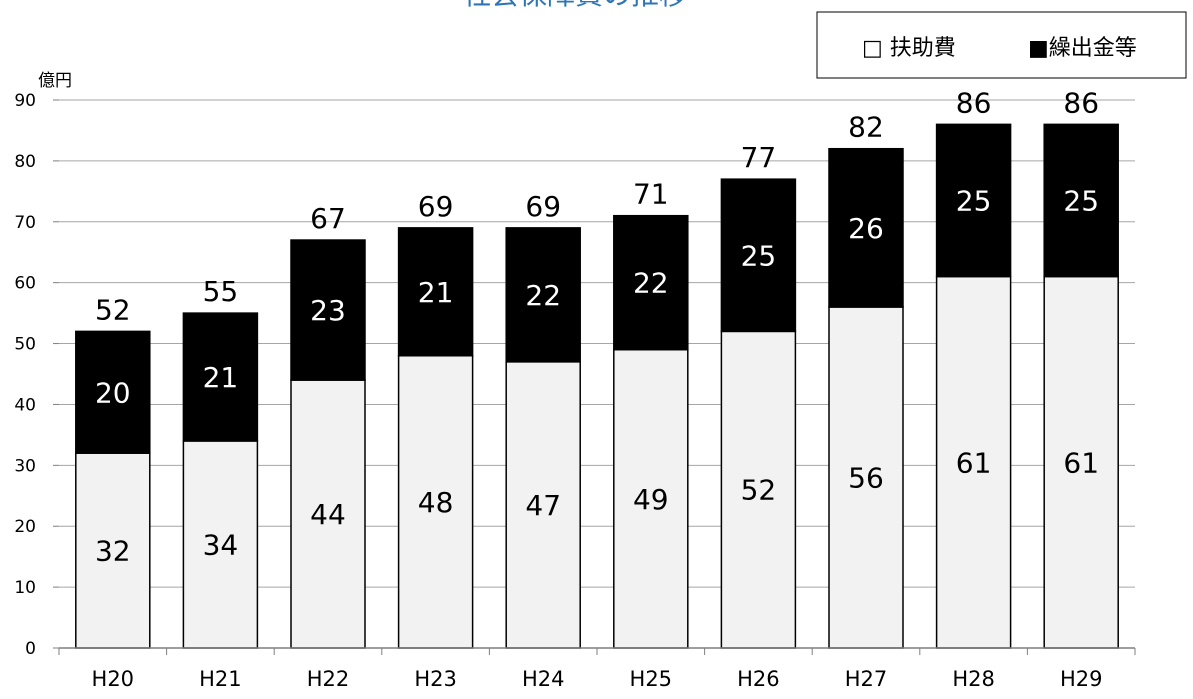 The image size is (1193, 699). I want to click on y-axis-unit-label: 億円, so click(55, 81).